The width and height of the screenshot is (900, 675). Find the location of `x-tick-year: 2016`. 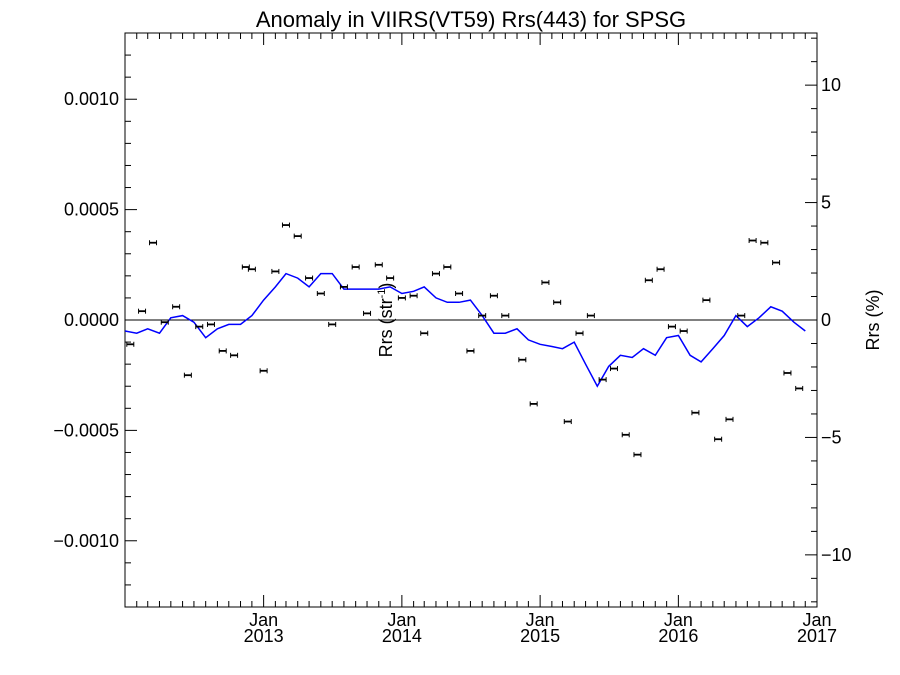

x-tick-year: 2016 is located at coordinates (678, 636).